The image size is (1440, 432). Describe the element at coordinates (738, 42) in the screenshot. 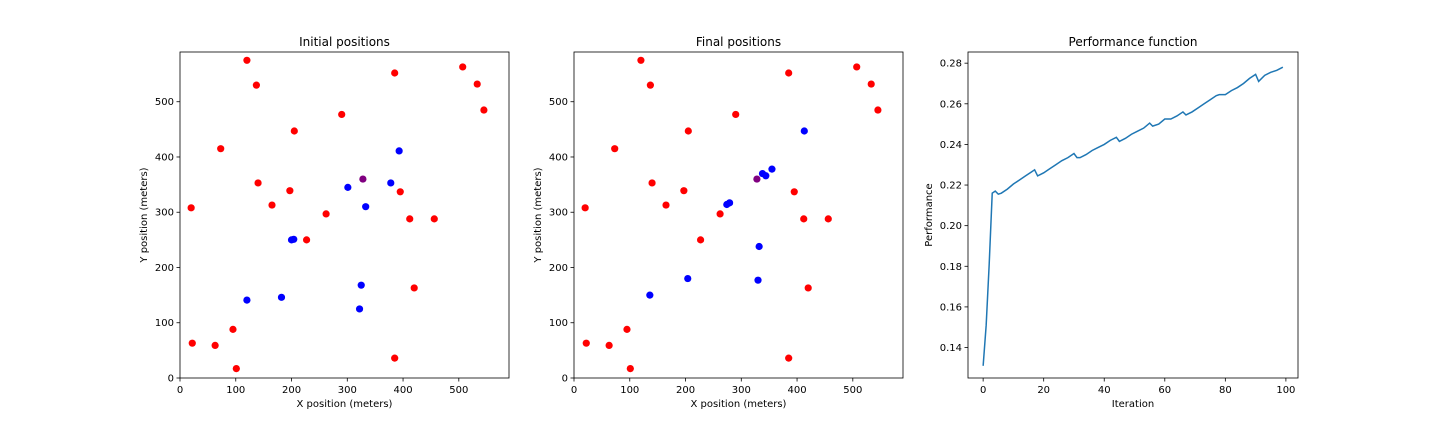

I see `chart-title: Final positions` at that location.